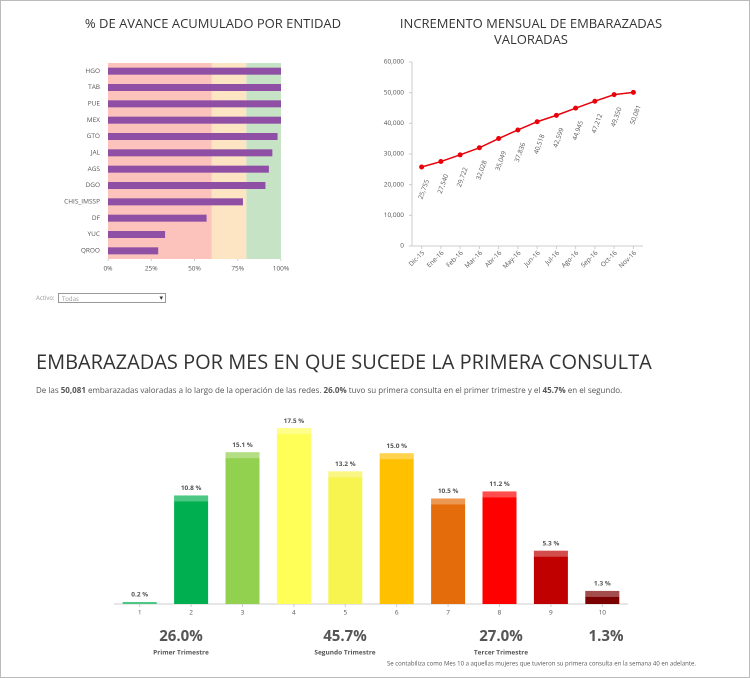 This screenshot has height=678, width=750. What do you see at coordinates (345, 463) in the screenshot?
I see `value-label: 13.2 %` at bounding box center [345, 463].